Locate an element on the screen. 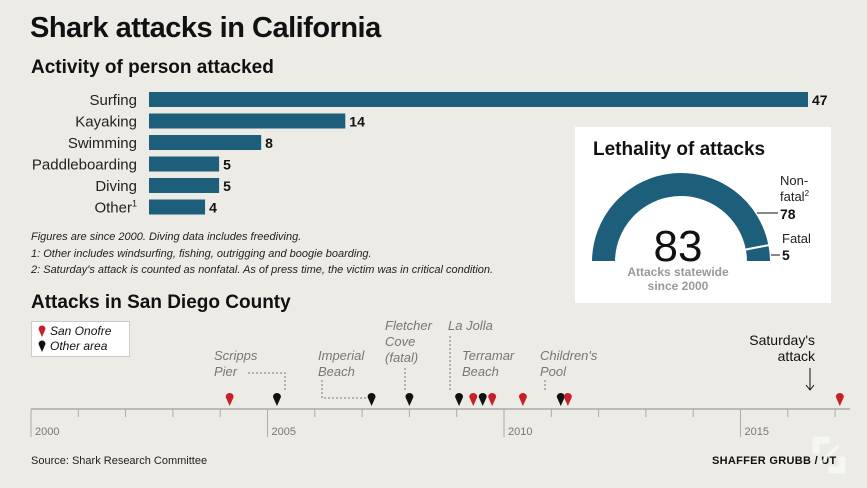  legend-item-other-area: Other area is located at coordinates (72, 346).